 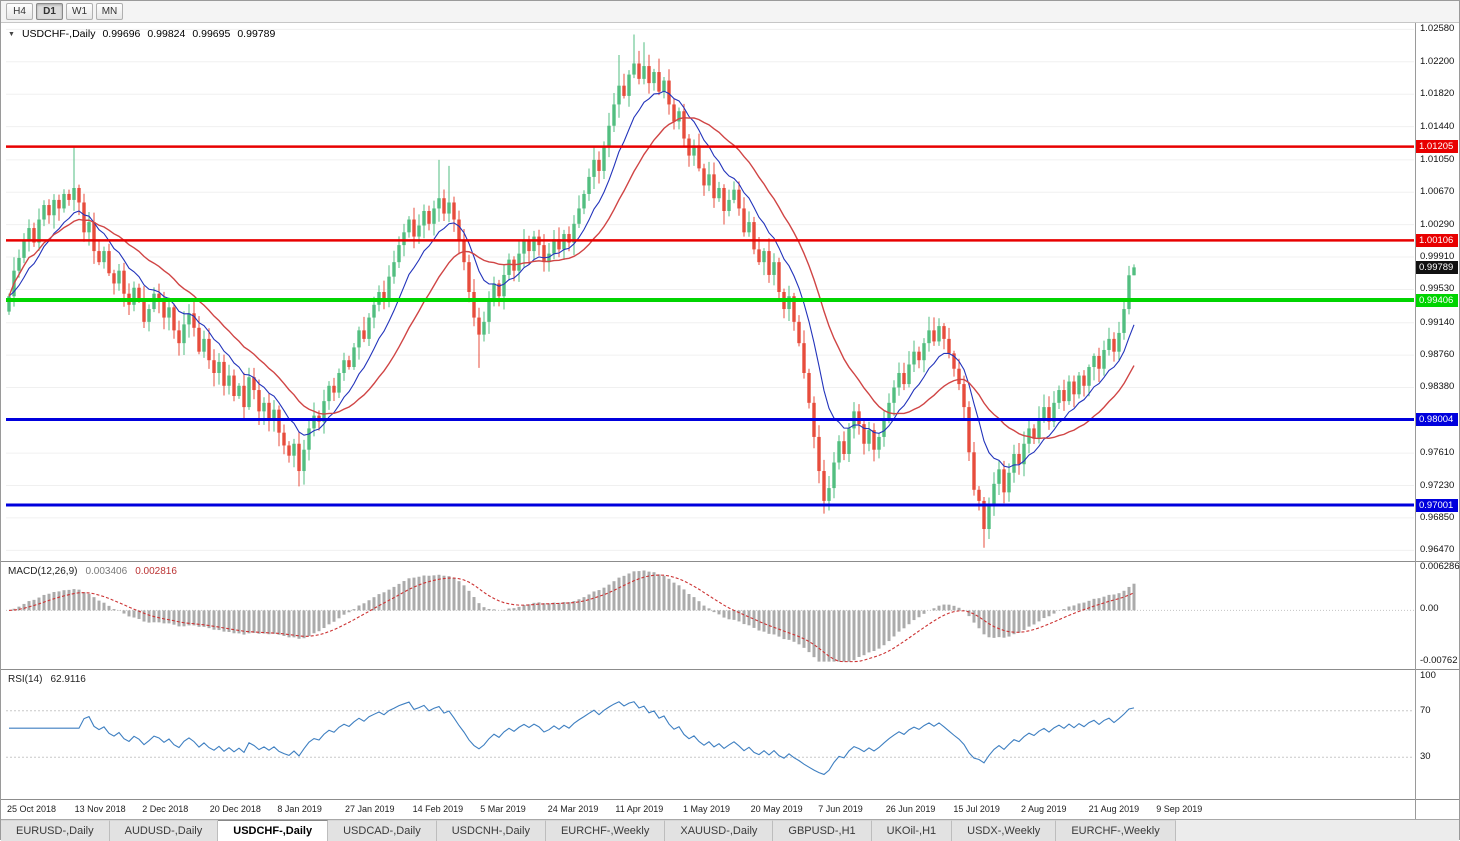 I want to click on chart-tab-usdcnh-daily: USDCNH-,Daily, so click(x=491, y=830).